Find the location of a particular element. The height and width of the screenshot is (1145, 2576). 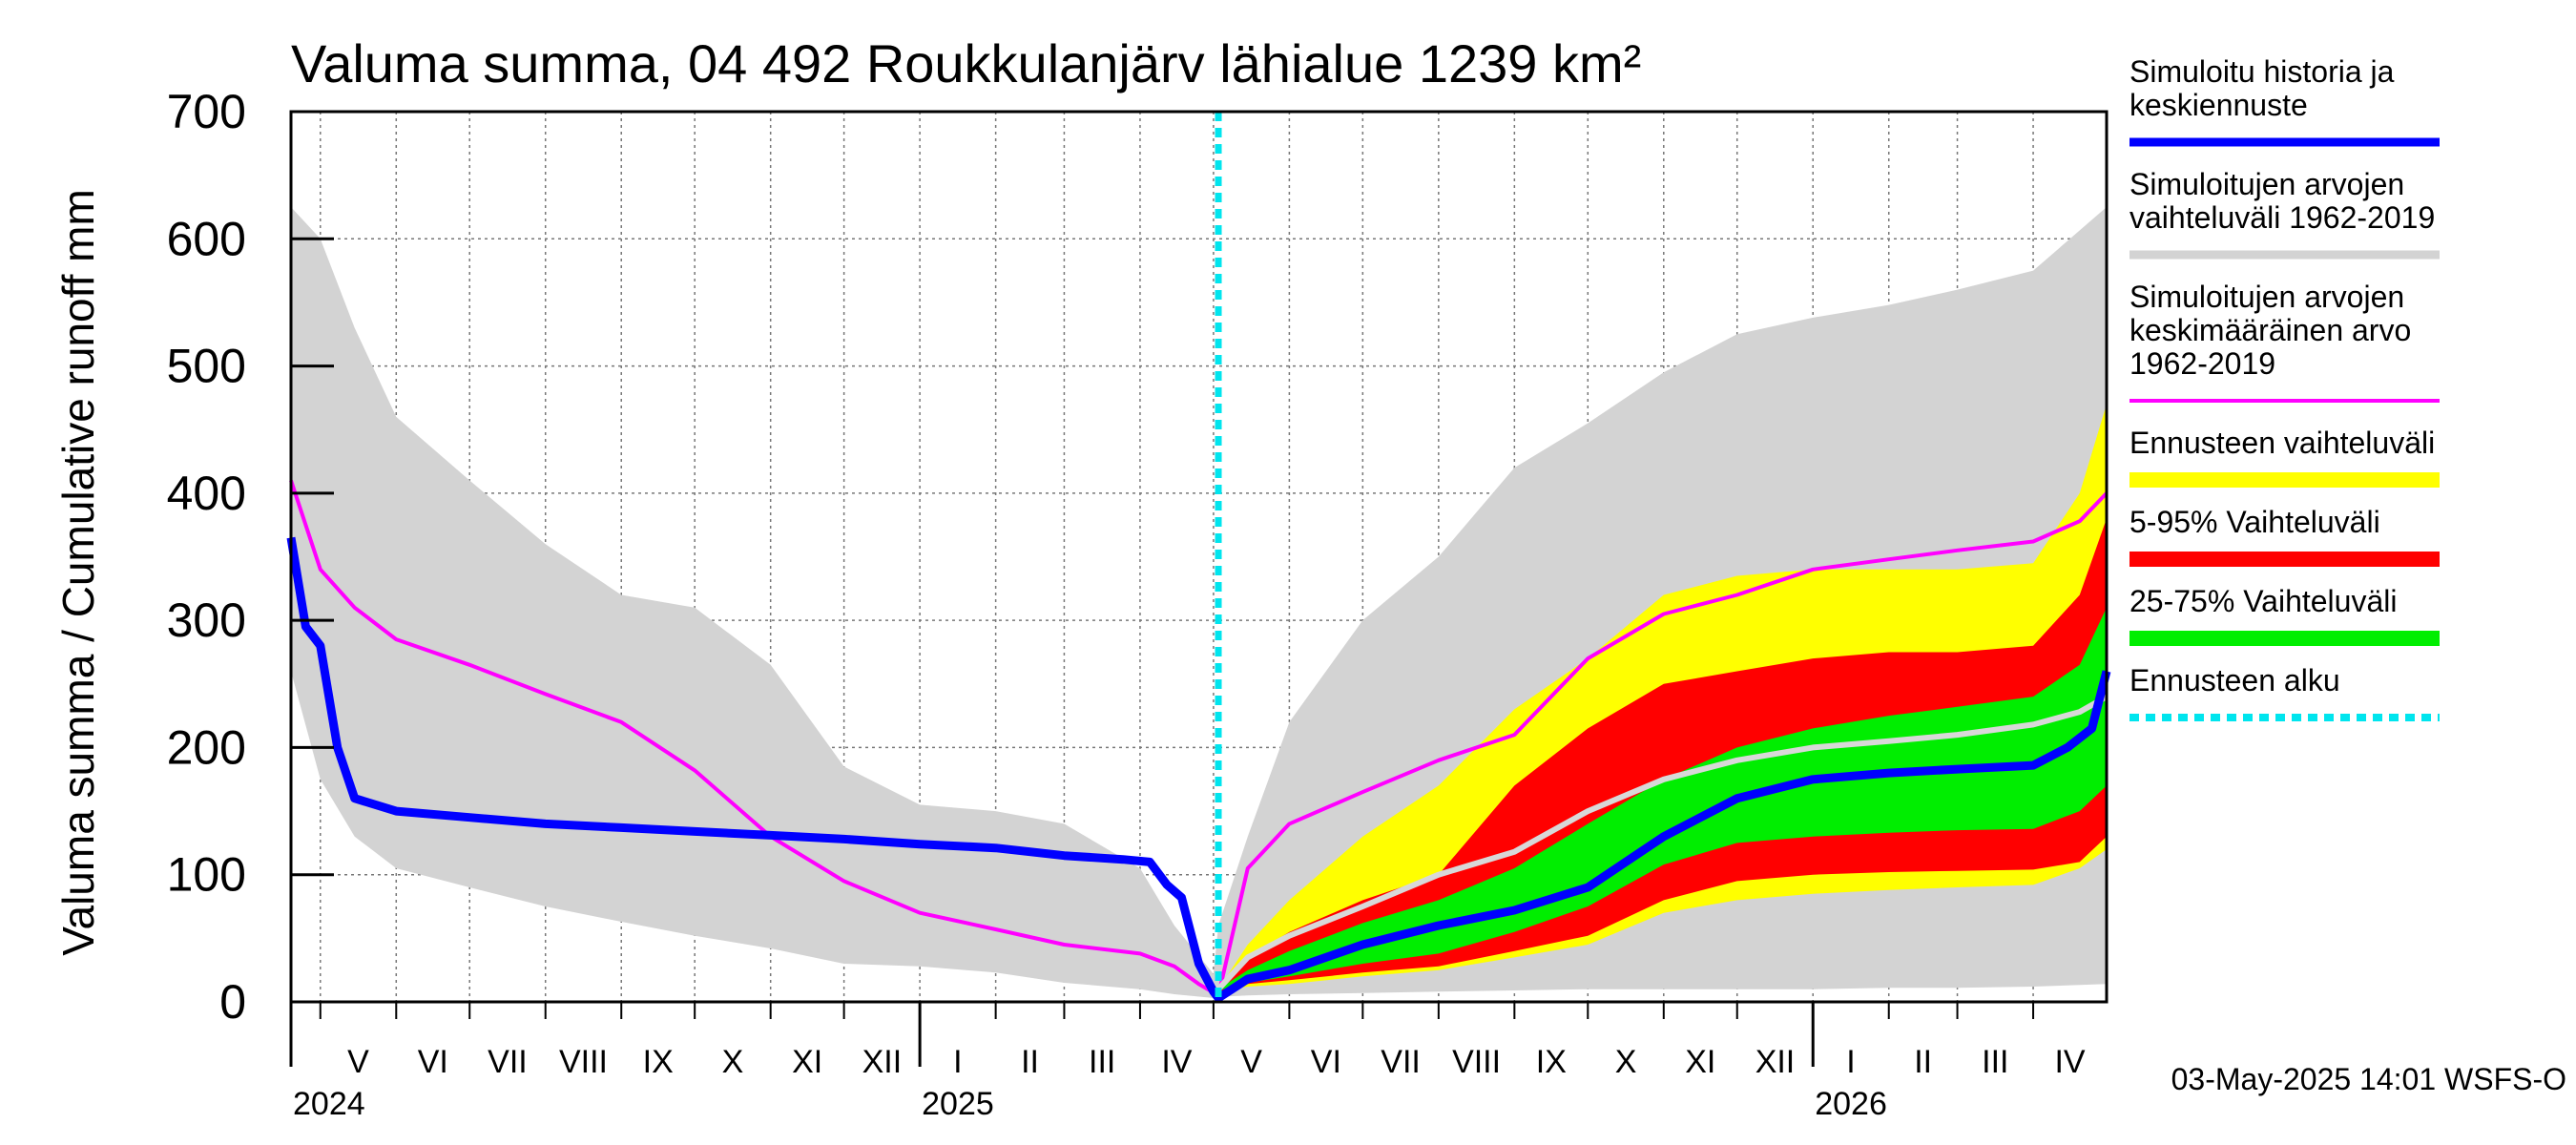

x-tick-label-22: III is located at coordinates (1995, 1062).